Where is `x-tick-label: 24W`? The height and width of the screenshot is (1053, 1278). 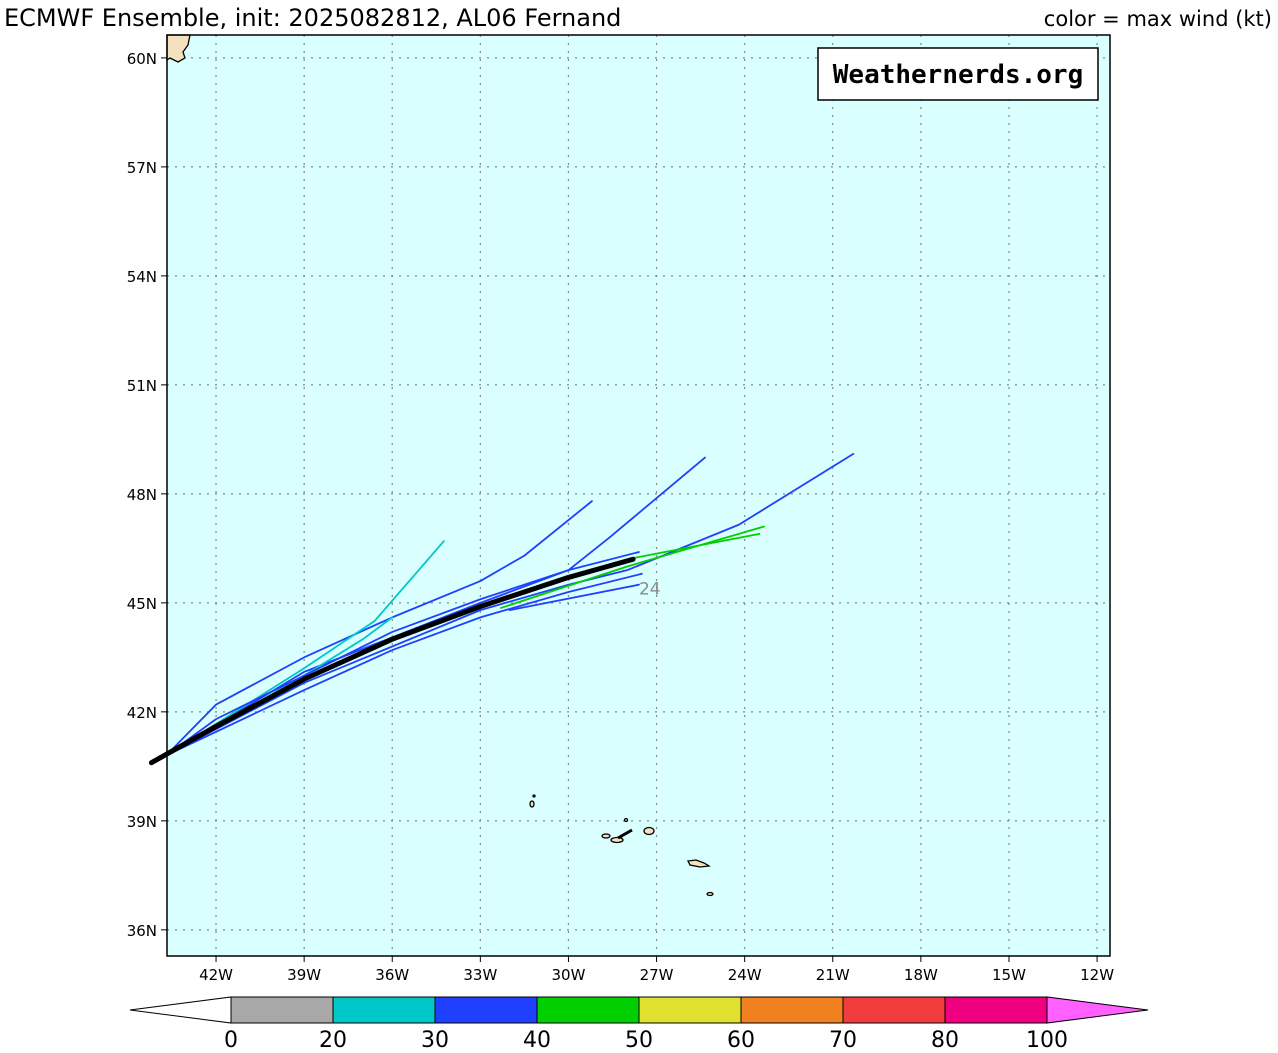
x-tick-label: 24W is located at coordinates (745, 975).